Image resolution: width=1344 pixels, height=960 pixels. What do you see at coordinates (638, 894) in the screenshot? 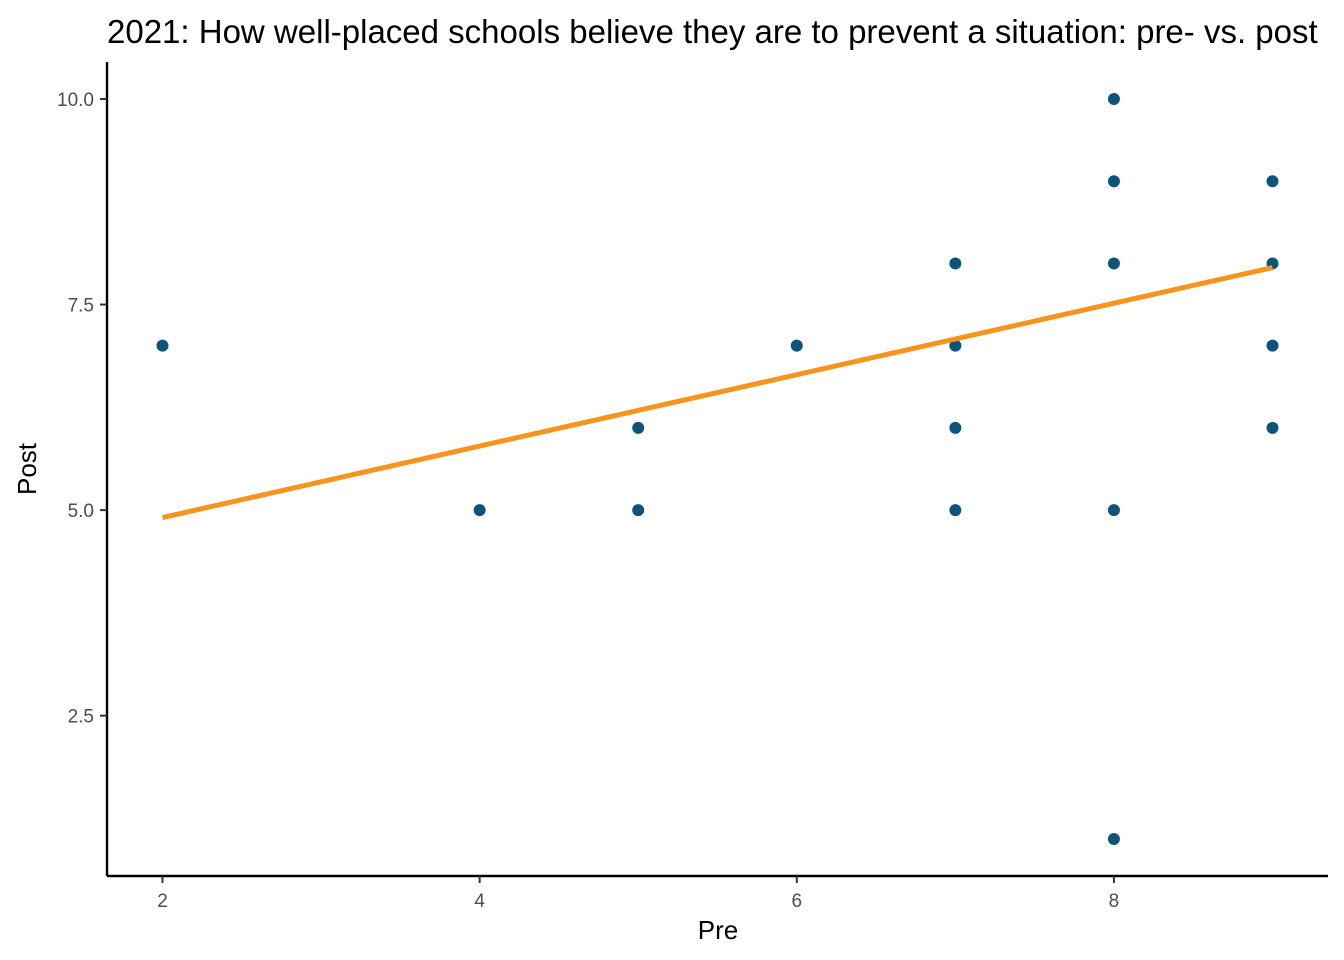
I see `x-axis-ticks: 2 4 6 8` at bounding box center [638, 894].